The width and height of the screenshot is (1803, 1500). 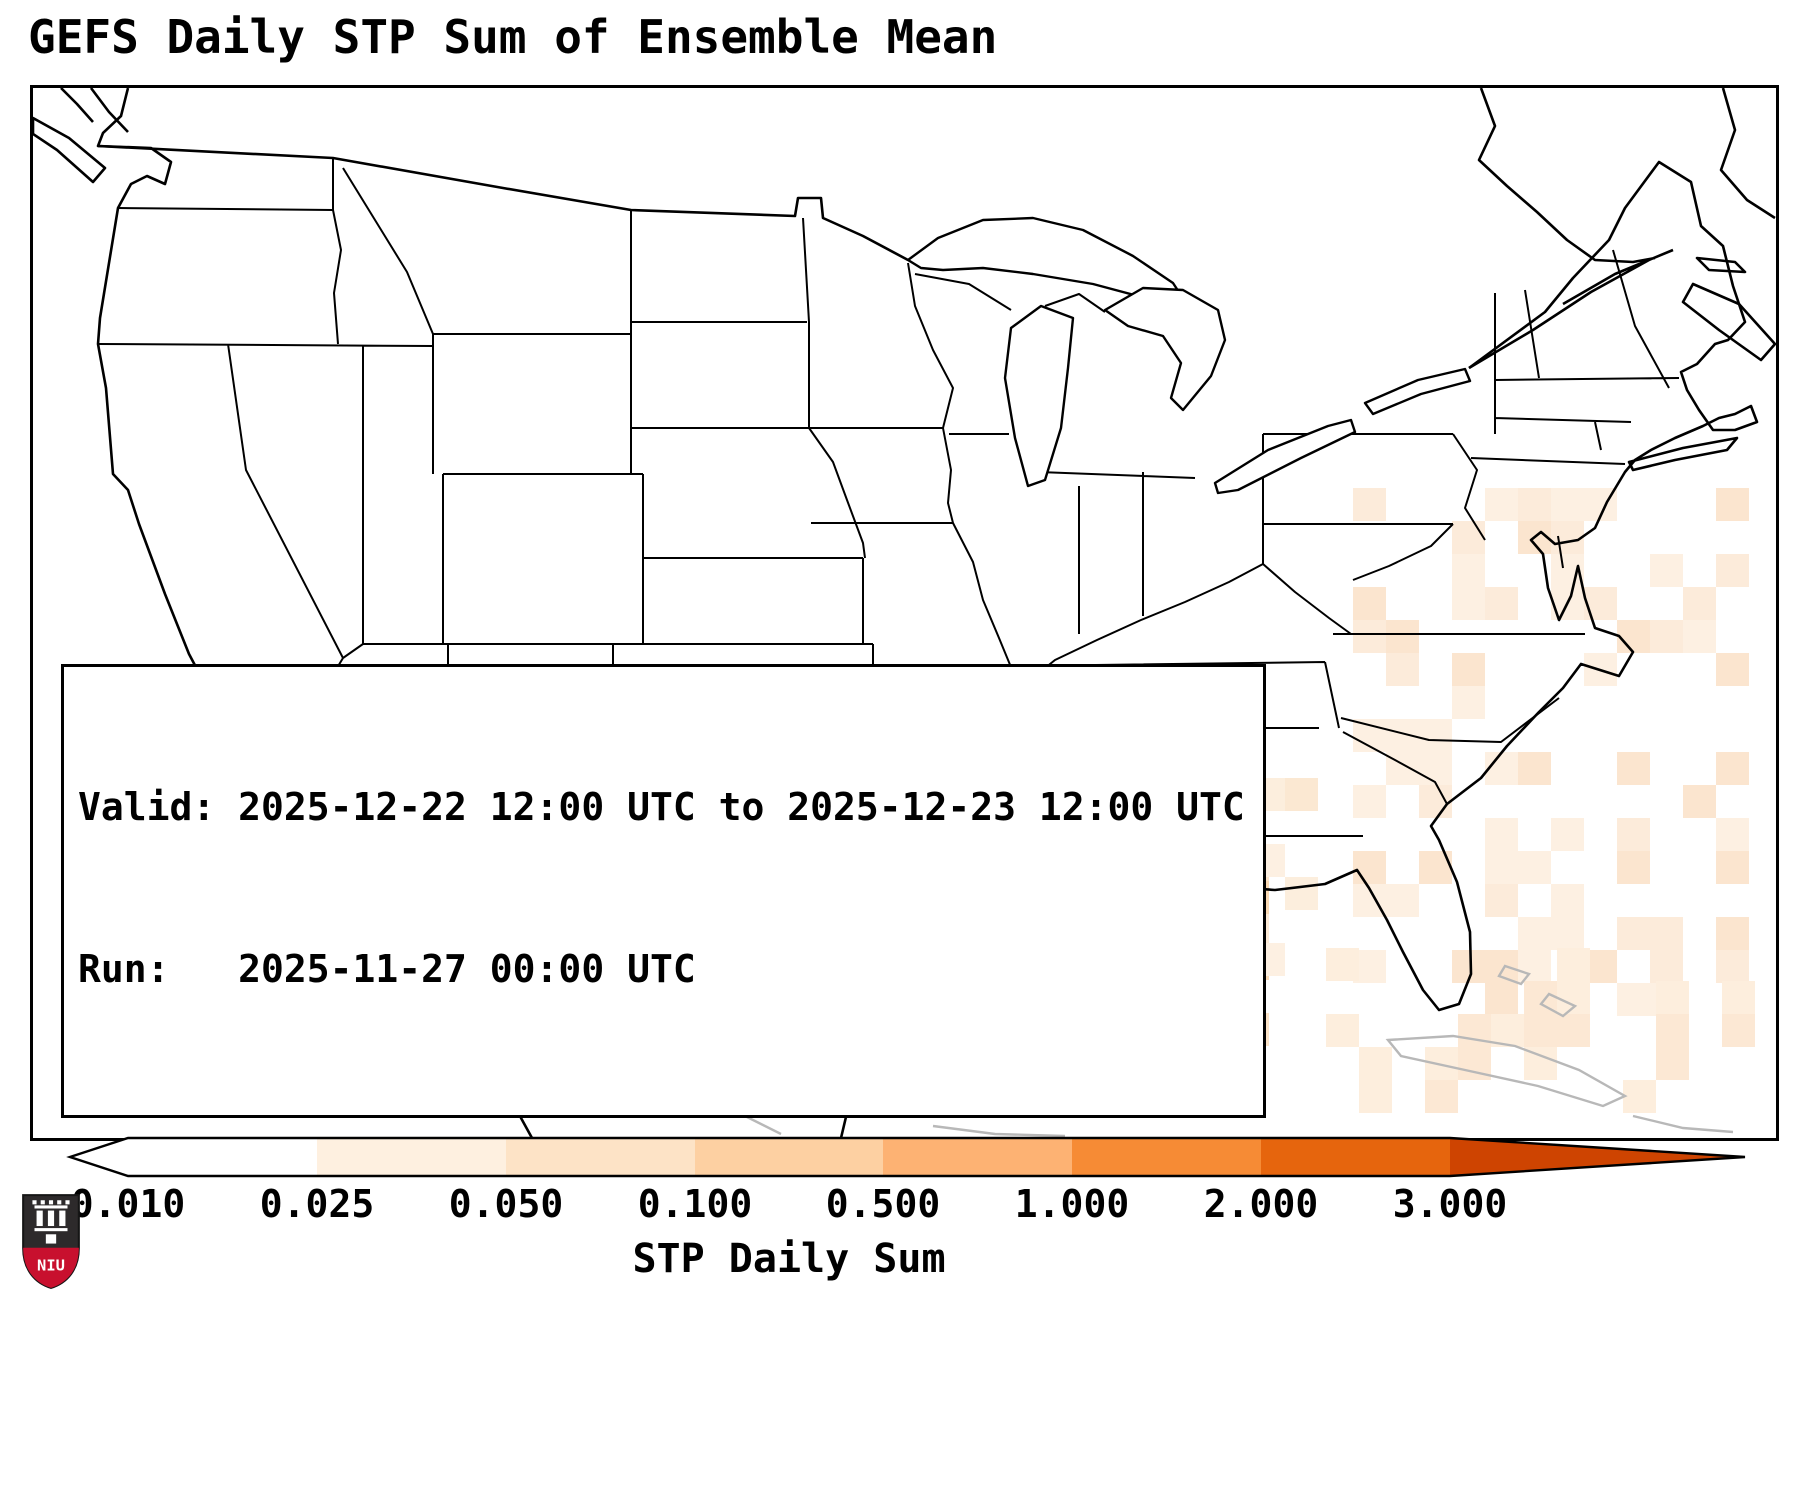 What do you see at coordinates (1506, 1071) in the screenshot?
I see `cuba-outline` at bounding box center [1506, 1071].